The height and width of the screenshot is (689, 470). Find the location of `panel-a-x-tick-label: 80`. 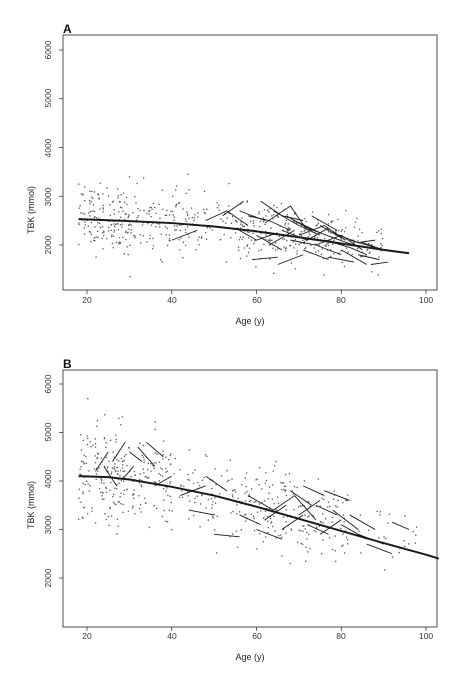

panel-a-x-tick-label: 80 is located at coordinates (341, 300).